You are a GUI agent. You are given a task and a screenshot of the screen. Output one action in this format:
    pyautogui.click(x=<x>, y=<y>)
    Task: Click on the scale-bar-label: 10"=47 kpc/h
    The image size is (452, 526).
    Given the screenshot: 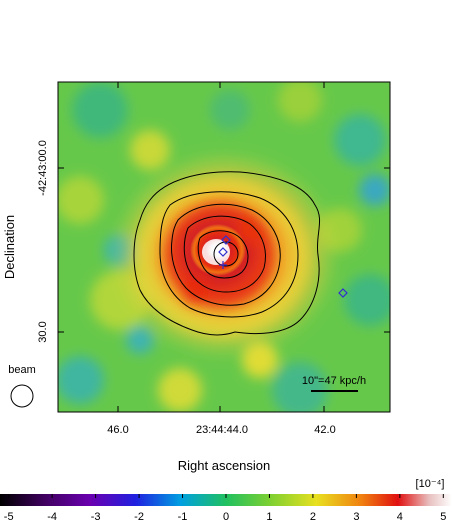 What is the action you would take?
    pyautogui.click(x=334, y=381)
    